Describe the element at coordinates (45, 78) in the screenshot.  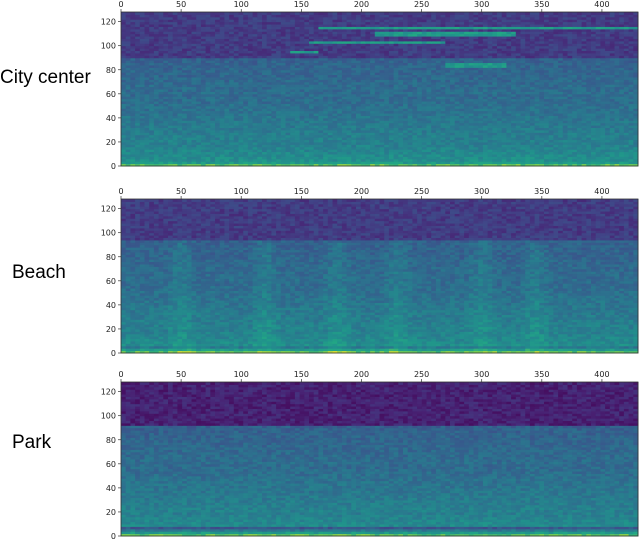
I see `row-label-city-center: City center` at that location.